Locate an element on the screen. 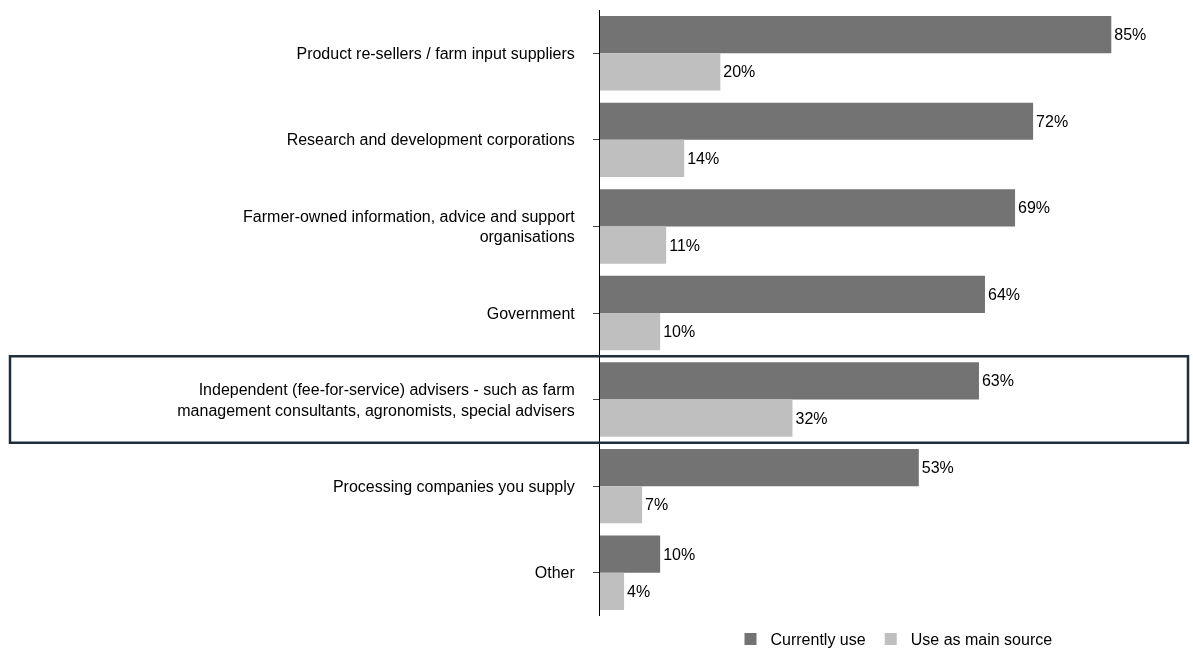 This screenshot has height=661, width=1193. y-tick-label: Independent (fee-for-service) advisers - such as farm management consultants, agronomists, special advisers is located at coordinates (376, 399).